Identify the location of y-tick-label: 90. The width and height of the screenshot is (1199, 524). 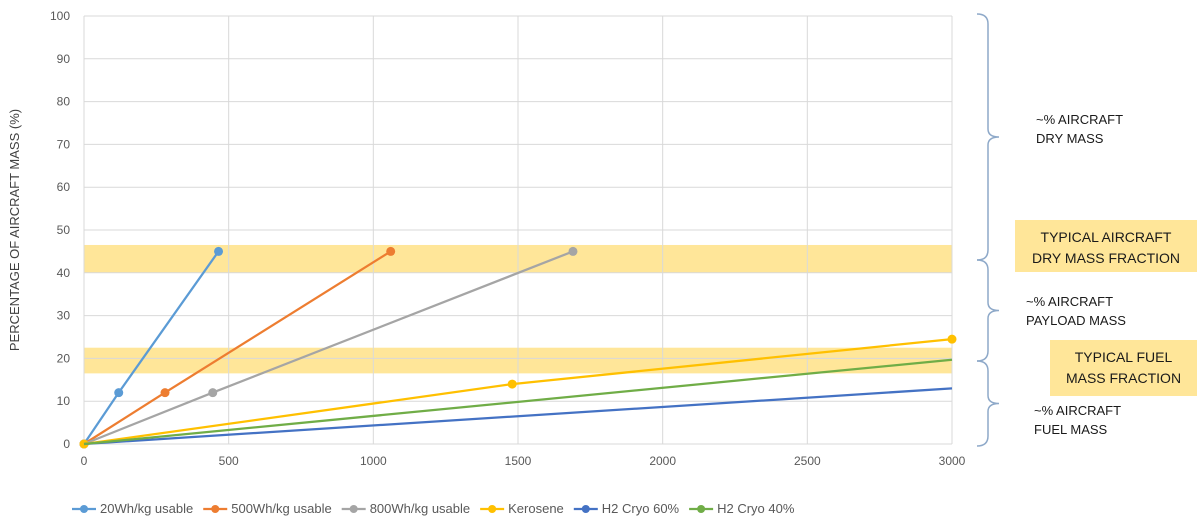
(64, 59).